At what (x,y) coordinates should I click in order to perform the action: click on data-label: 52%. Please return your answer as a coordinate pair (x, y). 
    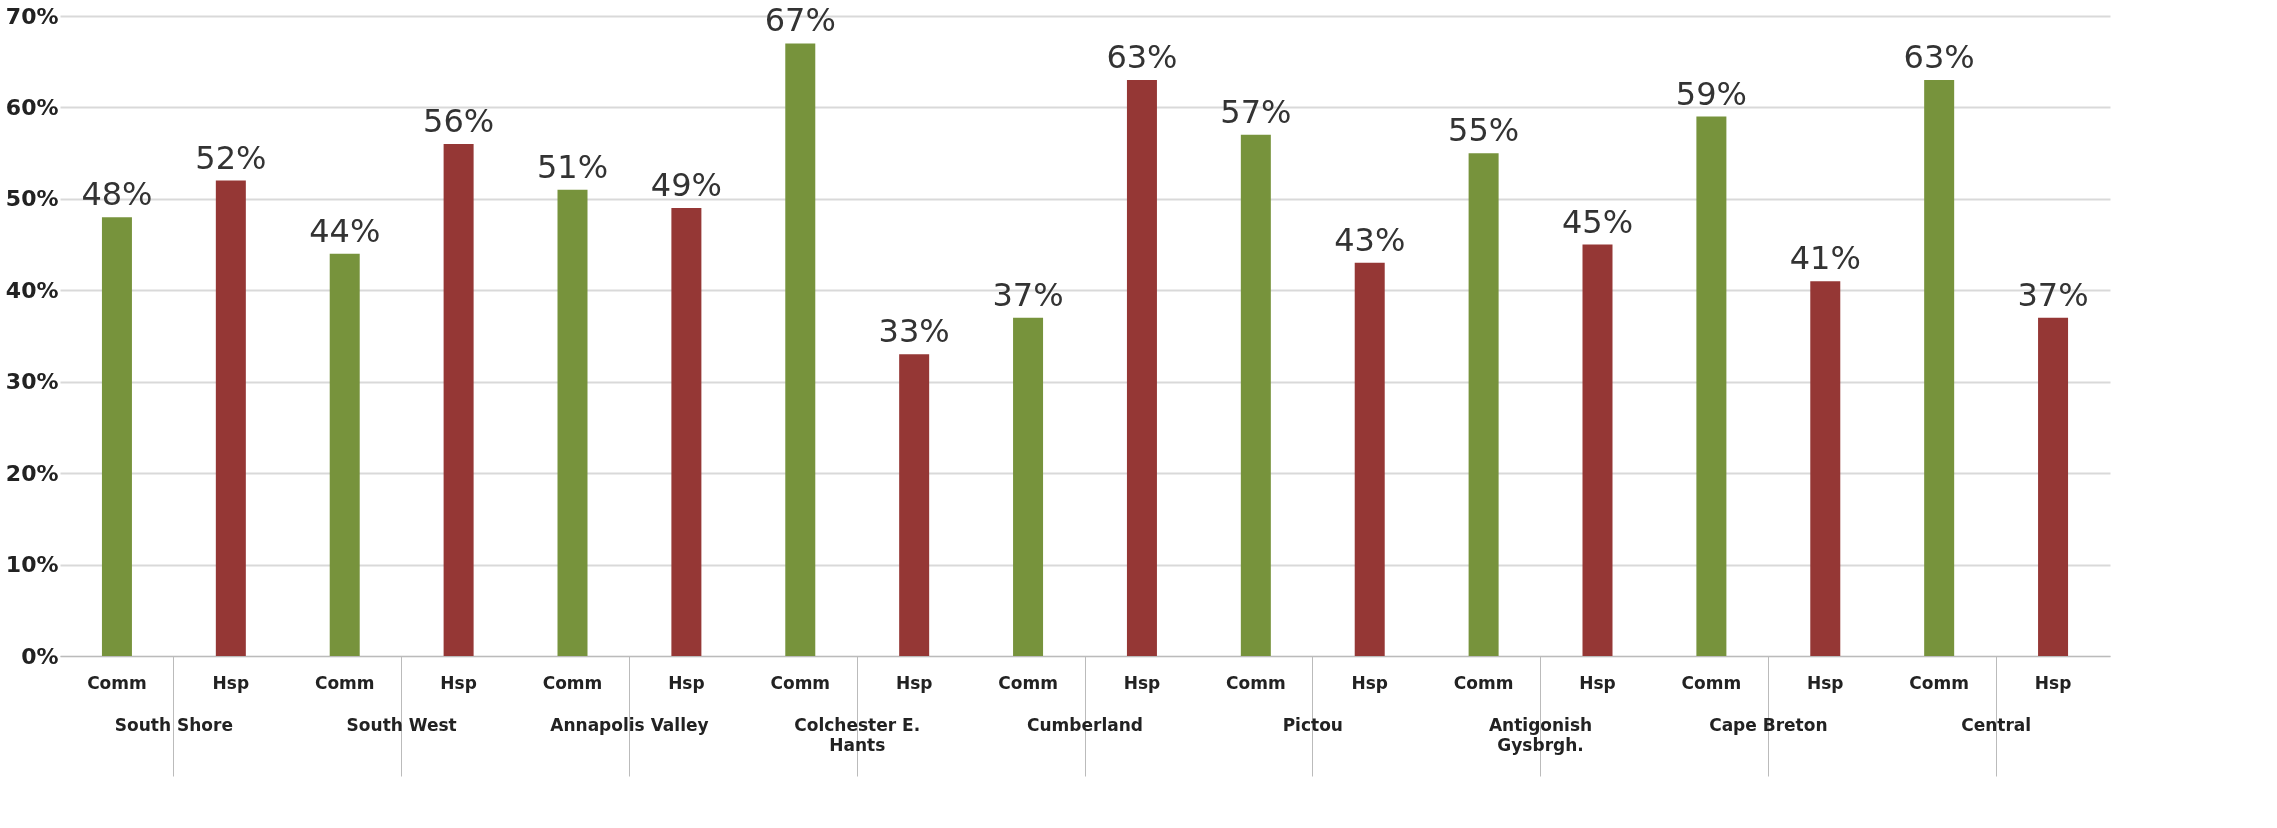
    Looking at the image, I should click on (231, 157).